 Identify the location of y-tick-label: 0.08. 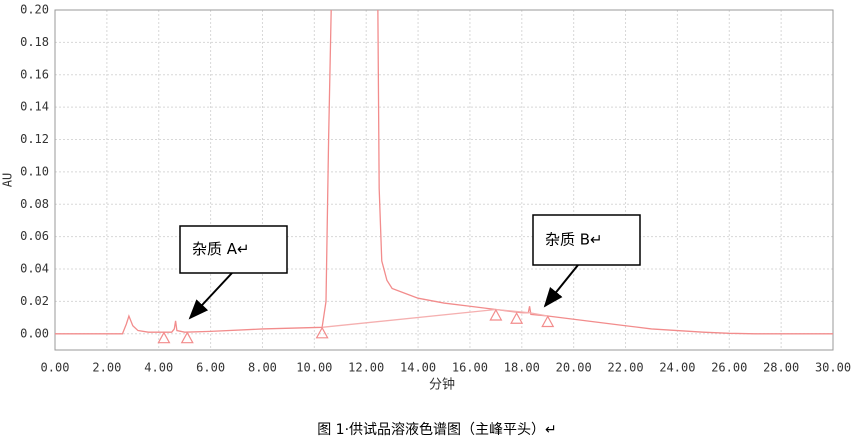
(34, 204).